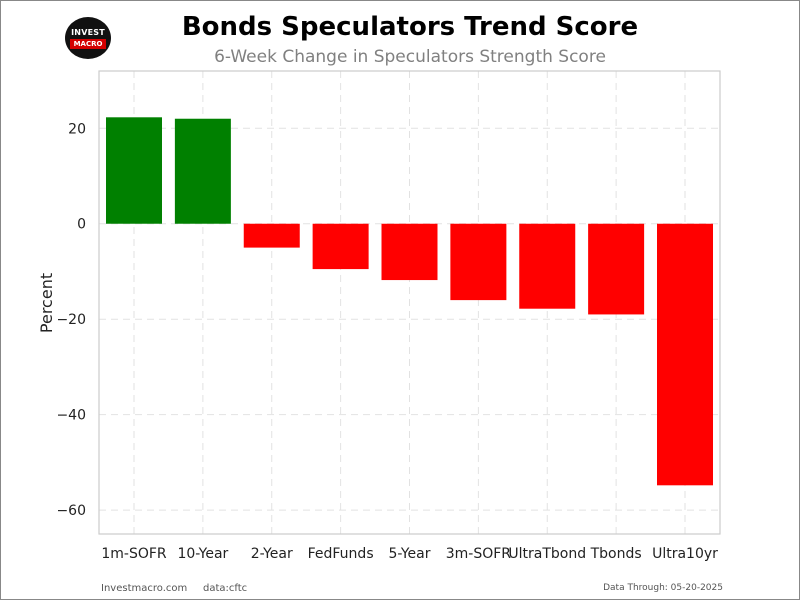  Describe the element at coordinates (225, 588) in the screenshot. I see `footer-source: data:cftc` at that location.